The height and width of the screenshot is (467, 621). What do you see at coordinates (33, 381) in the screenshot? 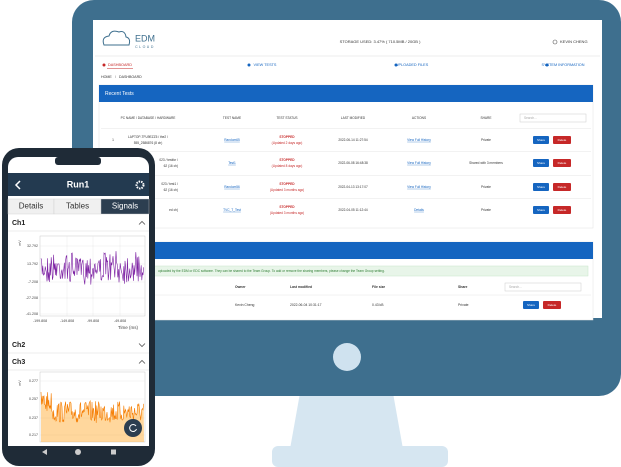
I see `y-tick-label: 0.277` at bounding box center [33, 381].